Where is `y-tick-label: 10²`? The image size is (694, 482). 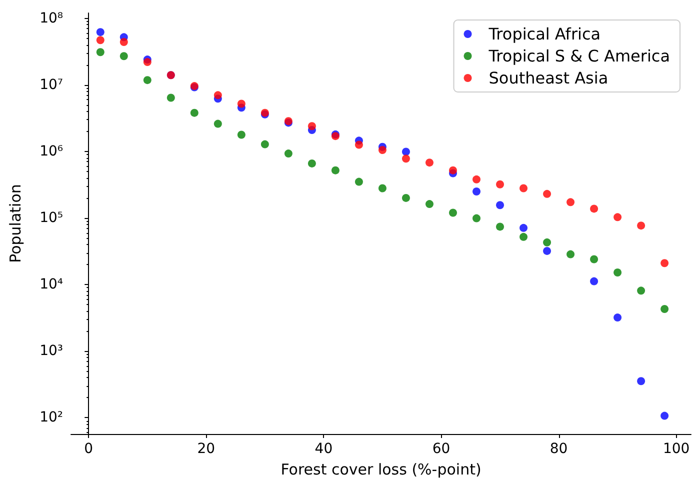
y-tick-label: 10² is located at coordinates (51, 418).